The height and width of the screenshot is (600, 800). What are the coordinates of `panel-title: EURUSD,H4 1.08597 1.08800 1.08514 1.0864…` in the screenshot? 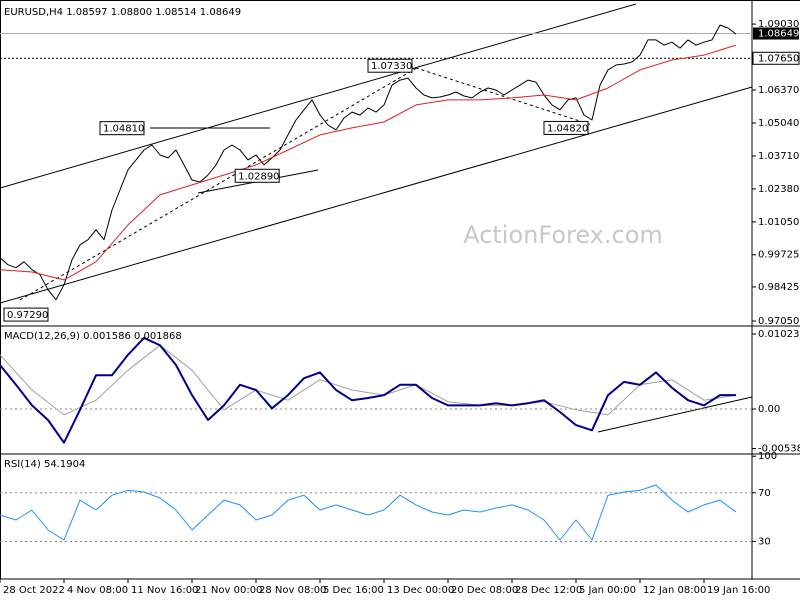 It's located at (122, 12).